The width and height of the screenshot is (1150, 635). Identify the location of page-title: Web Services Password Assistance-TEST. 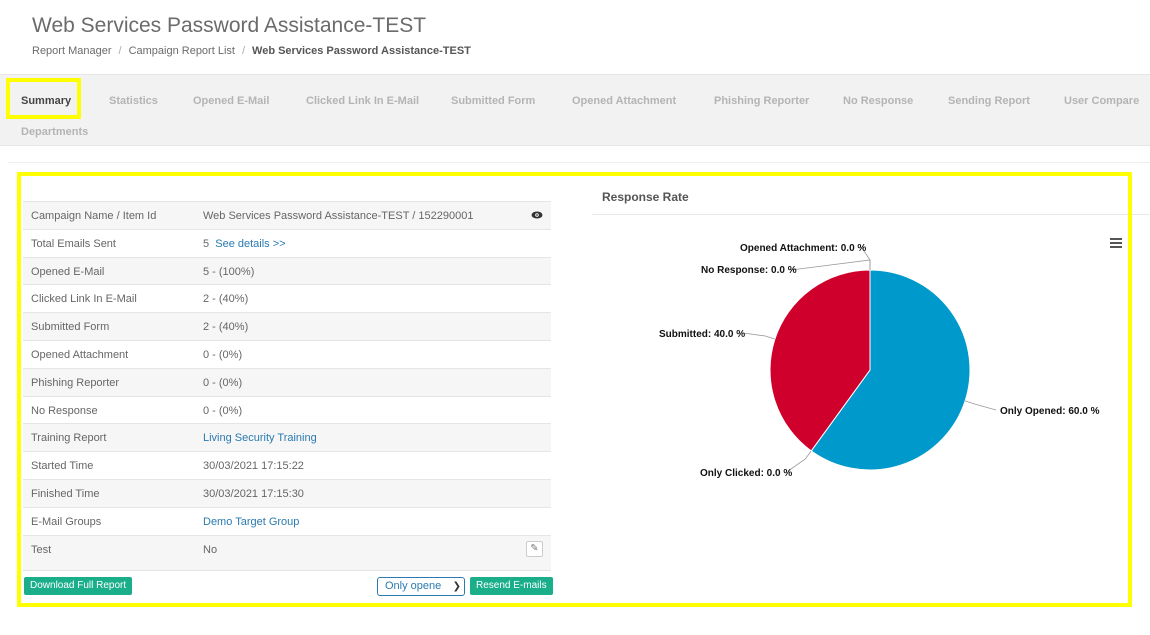
(229, 25).